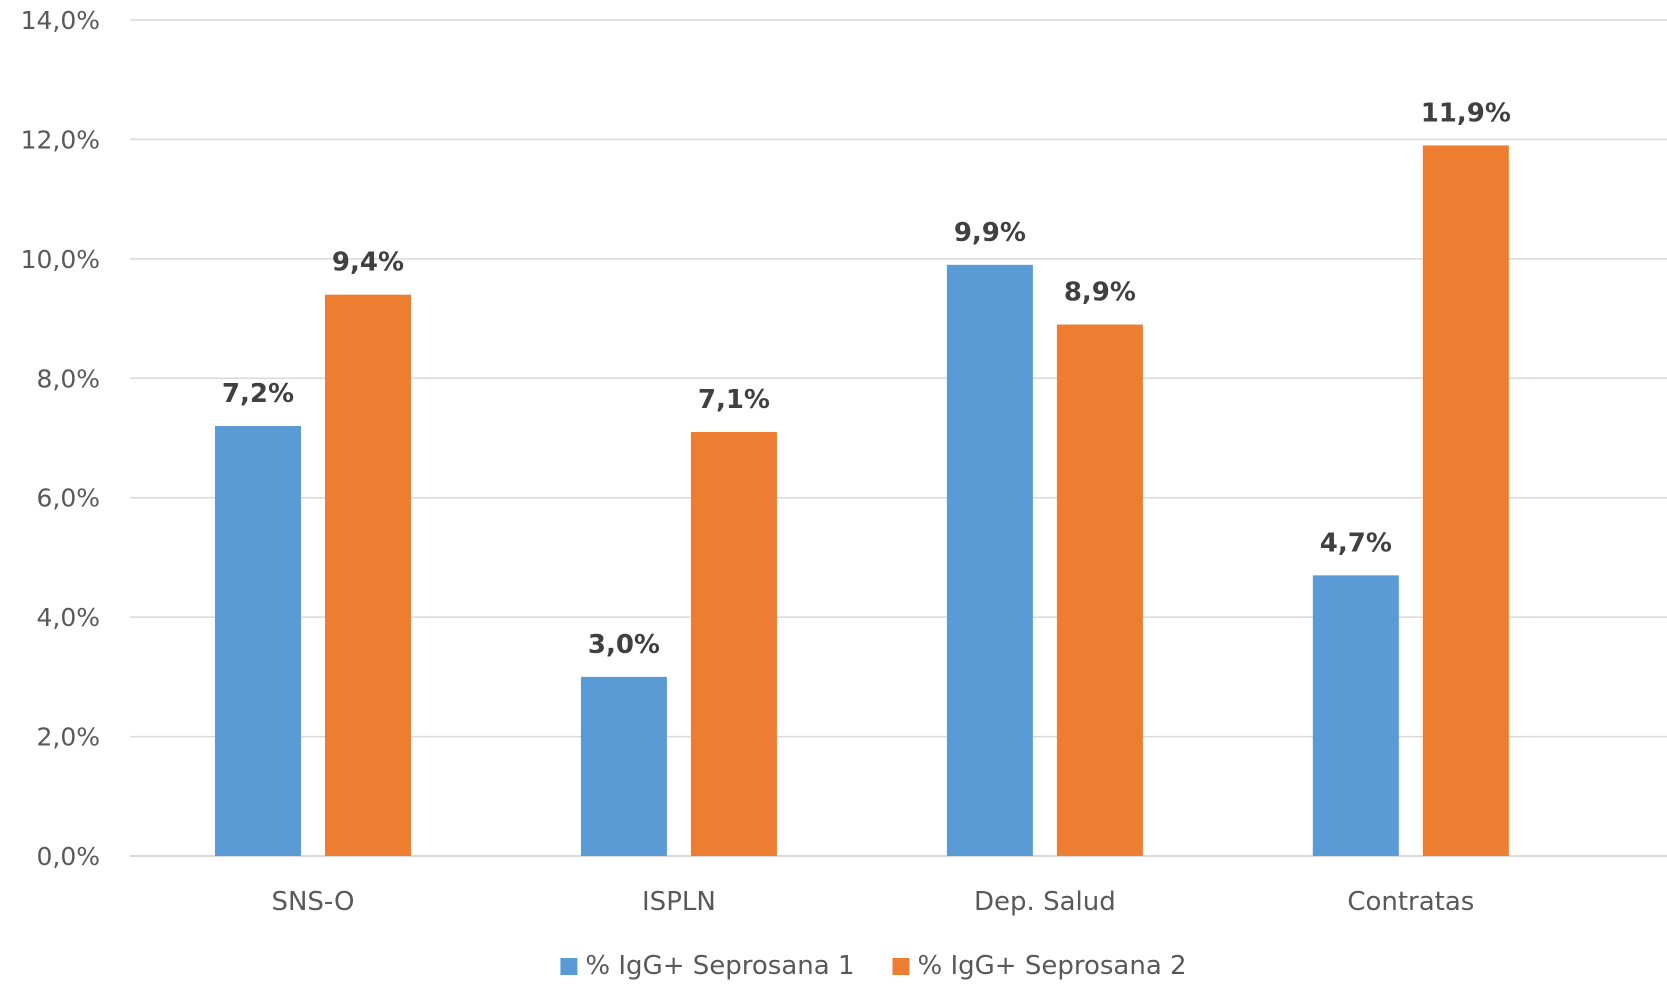 The image size is (1667, 993). Describe the element at coordinates (68, 617) in the screenshot. I see `y-tick-label: 4,0%` at that location.